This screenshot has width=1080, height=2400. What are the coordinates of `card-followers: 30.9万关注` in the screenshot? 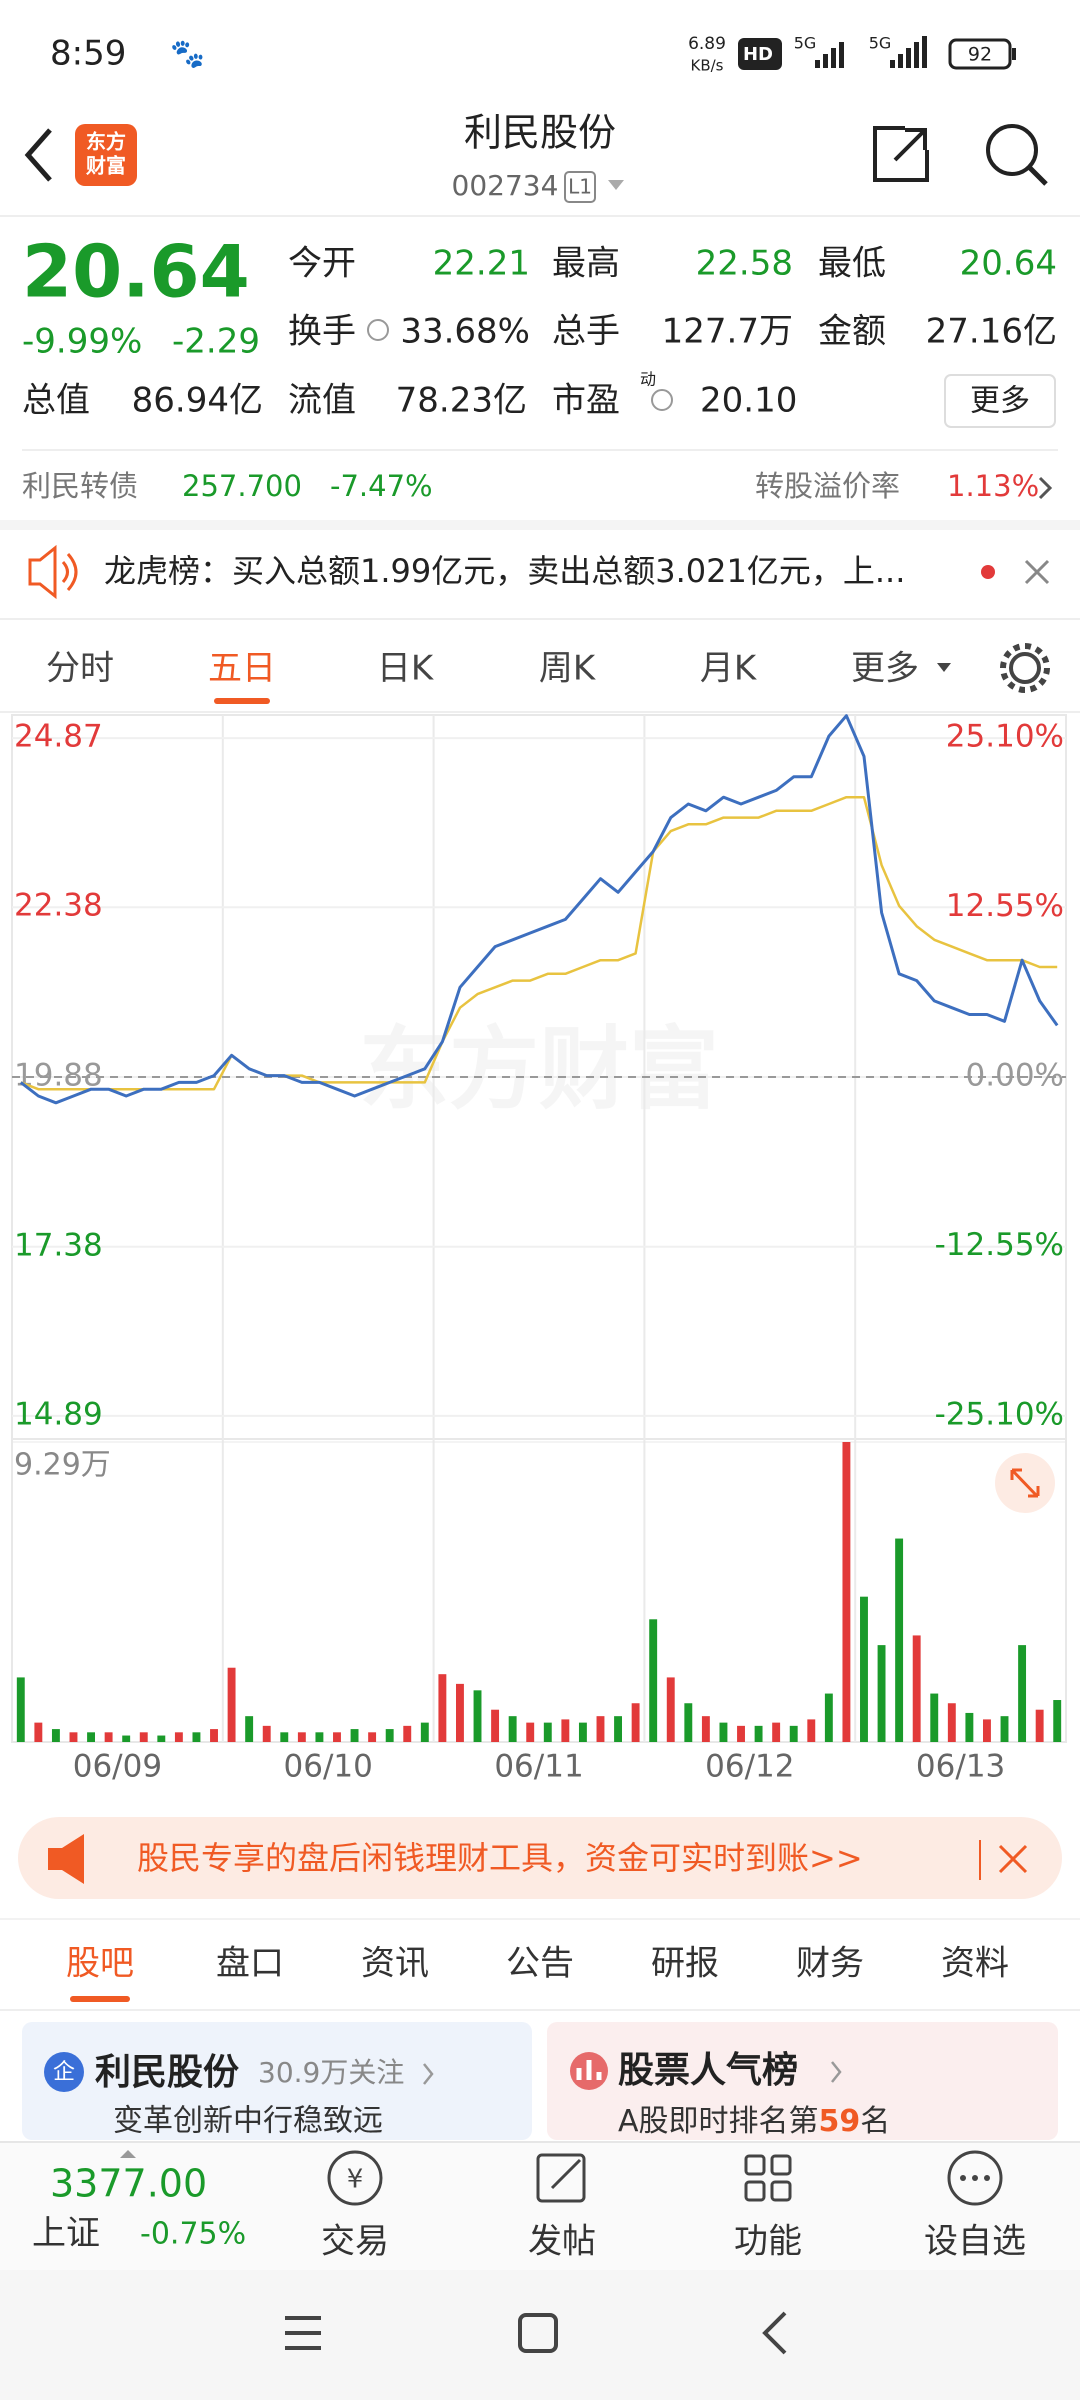 It's located at (331, 2072).